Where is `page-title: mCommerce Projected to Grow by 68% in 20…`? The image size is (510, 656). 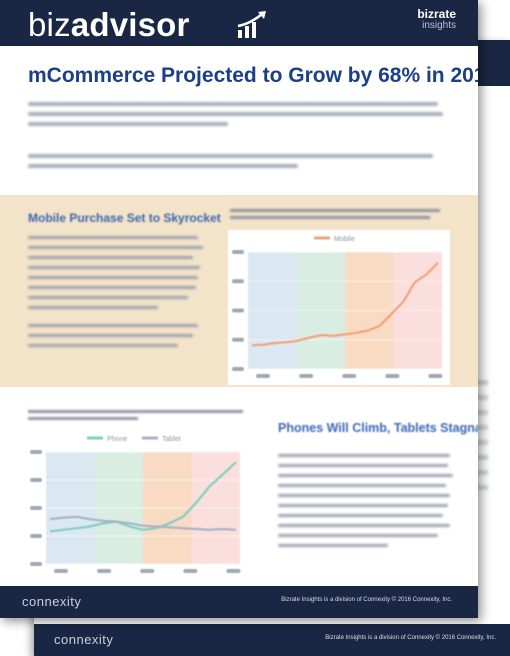
page-title: mCommerce Projected to Grow by 68% in 20… is located at coordinates (253, 75).